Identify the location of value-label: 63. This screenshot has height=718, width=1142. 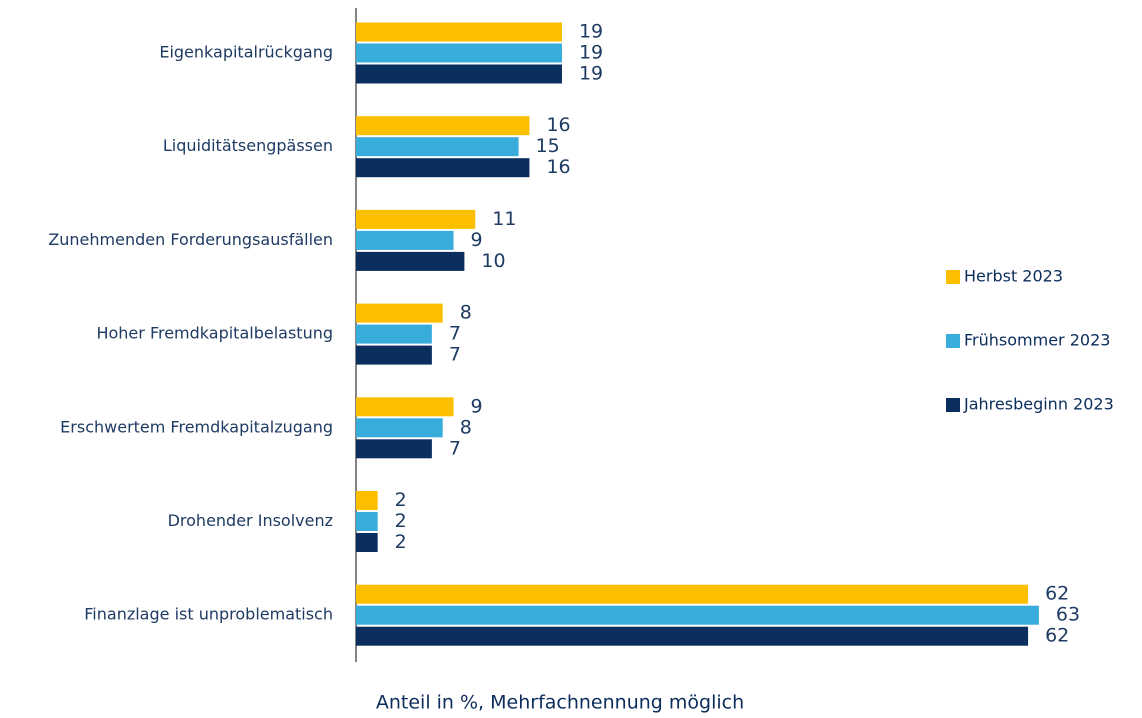
(1068, 615).